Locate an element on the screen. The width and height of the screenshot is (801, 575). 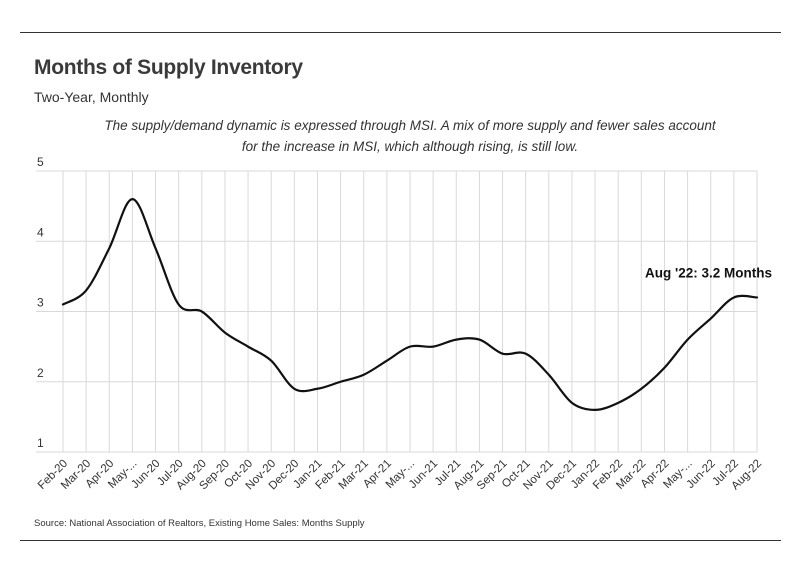
y-tick-label: 2 is located at coordinates (40, 373).